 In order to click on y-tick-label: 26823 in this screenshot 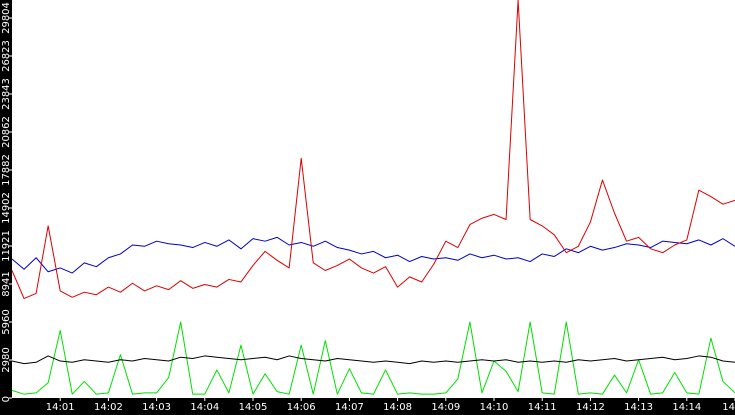, I will do `click(6, 56)`.